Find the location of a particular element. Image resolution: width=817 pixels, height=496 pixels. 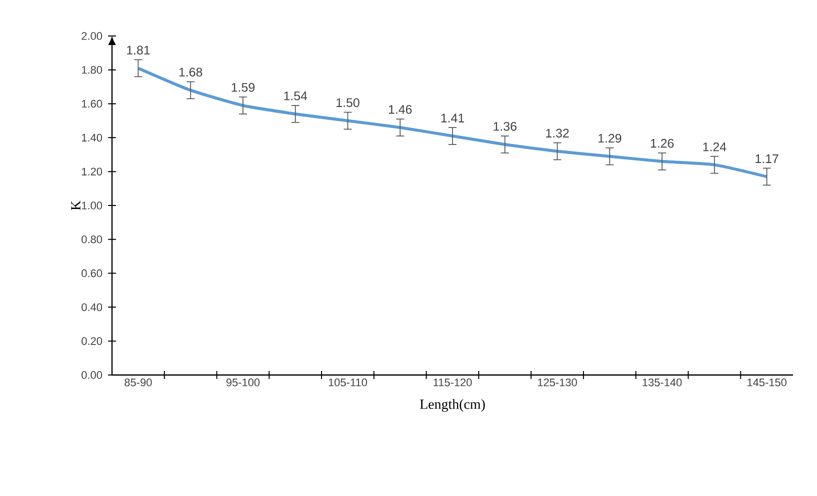

data-label: 1.26 is located at coordinates (662, 143).